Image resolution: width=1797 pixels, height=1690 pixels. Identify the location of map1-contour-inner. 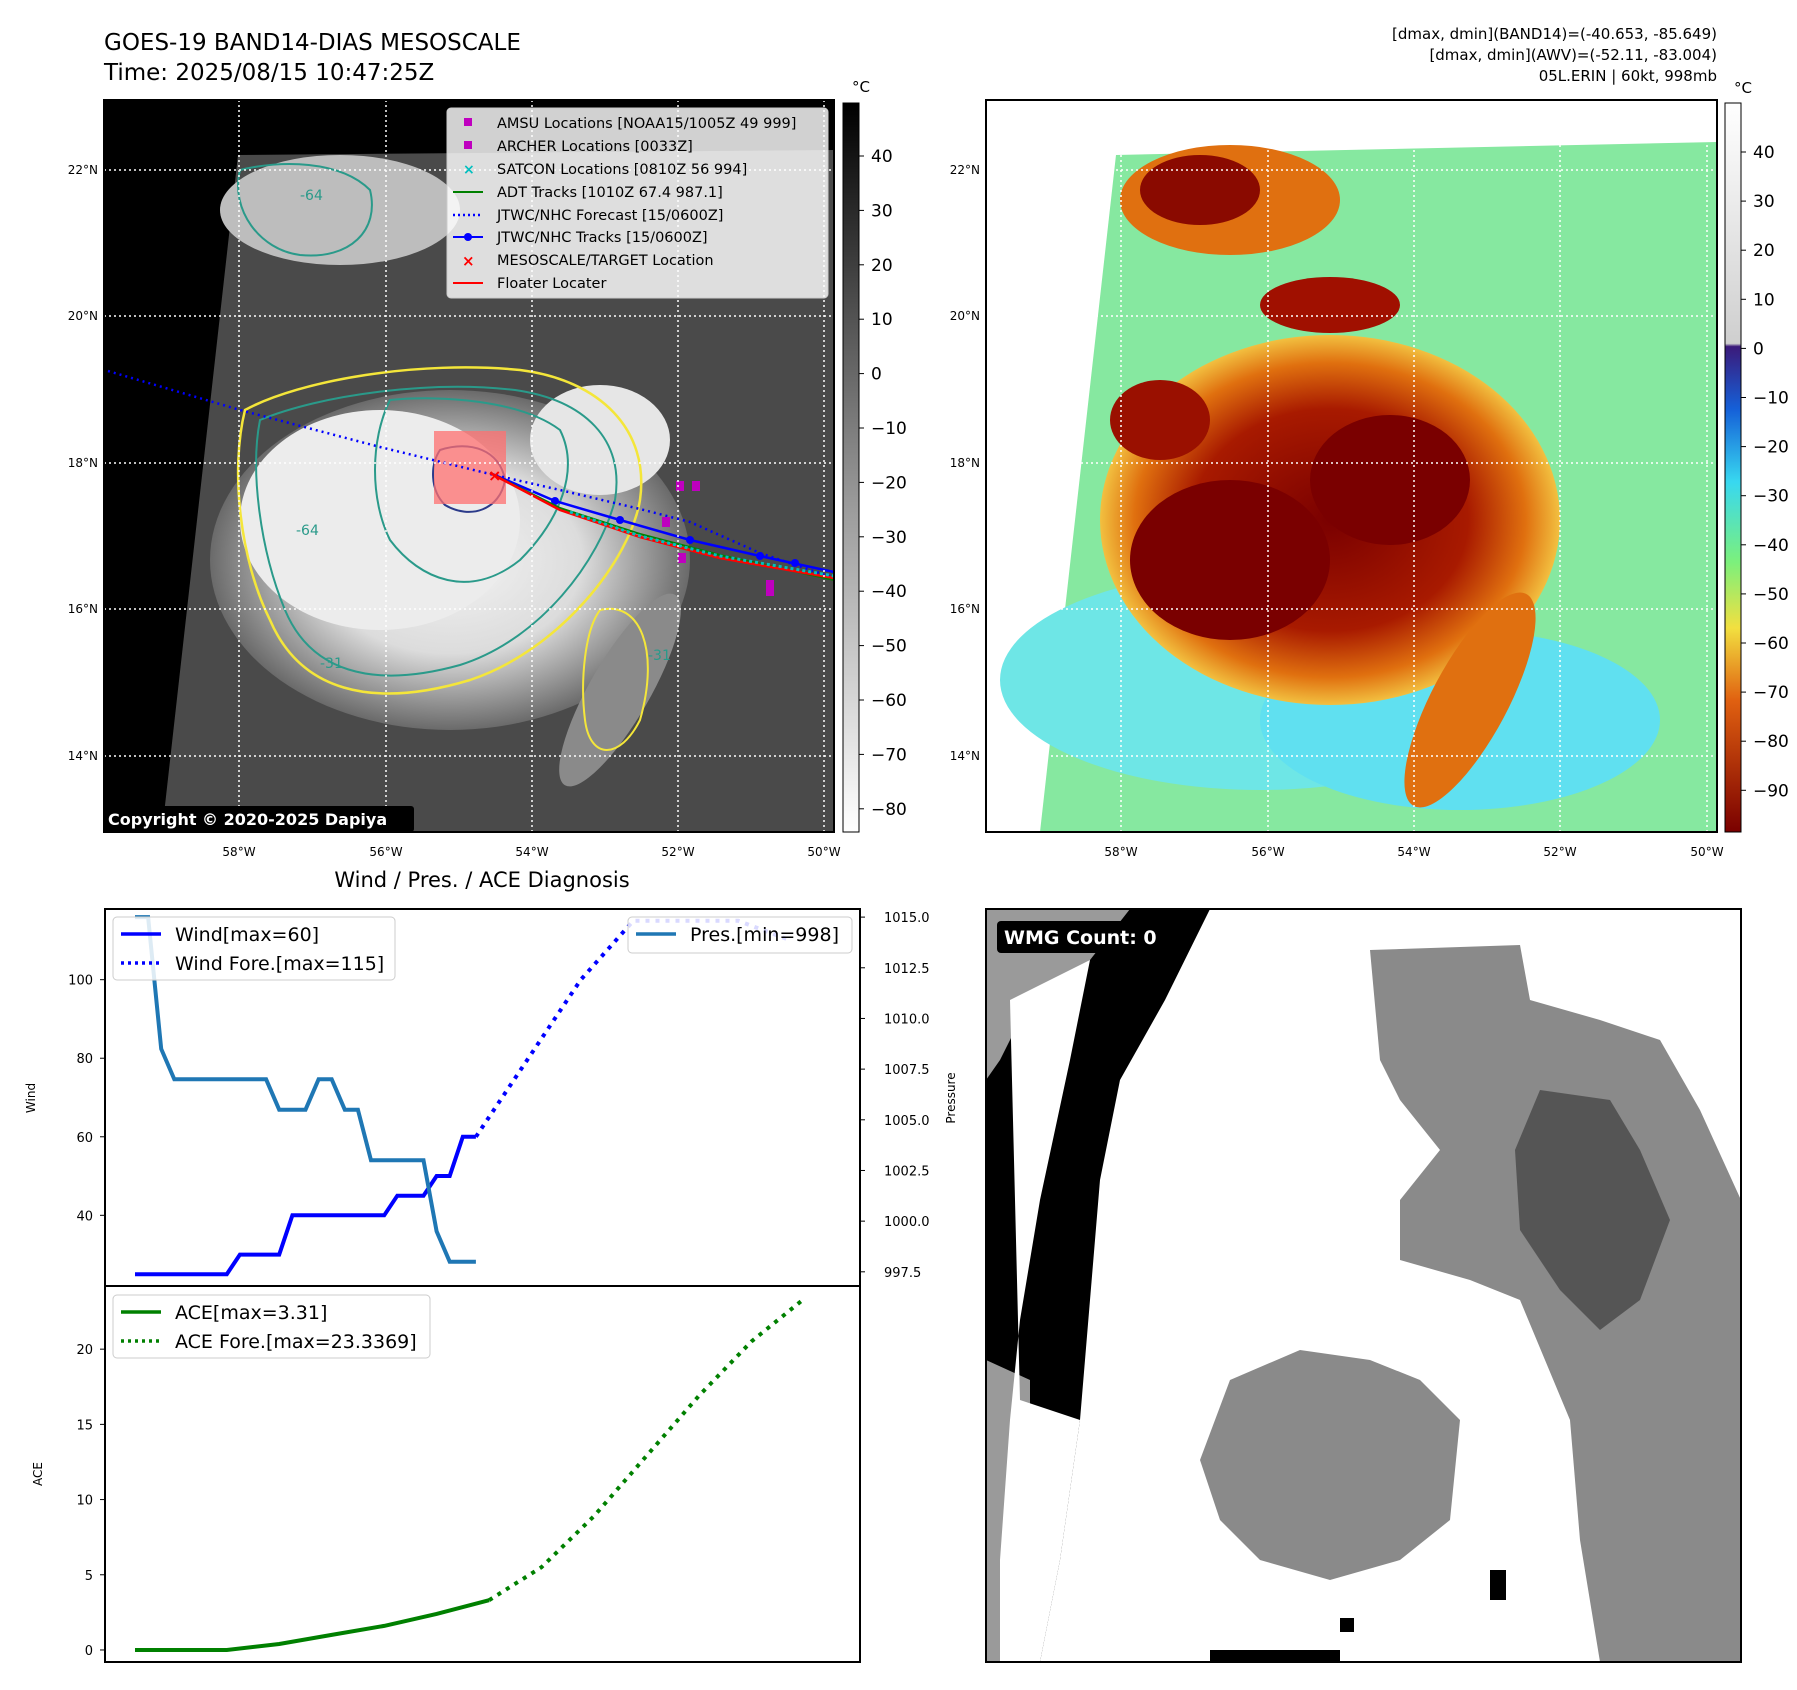
(471, 490).